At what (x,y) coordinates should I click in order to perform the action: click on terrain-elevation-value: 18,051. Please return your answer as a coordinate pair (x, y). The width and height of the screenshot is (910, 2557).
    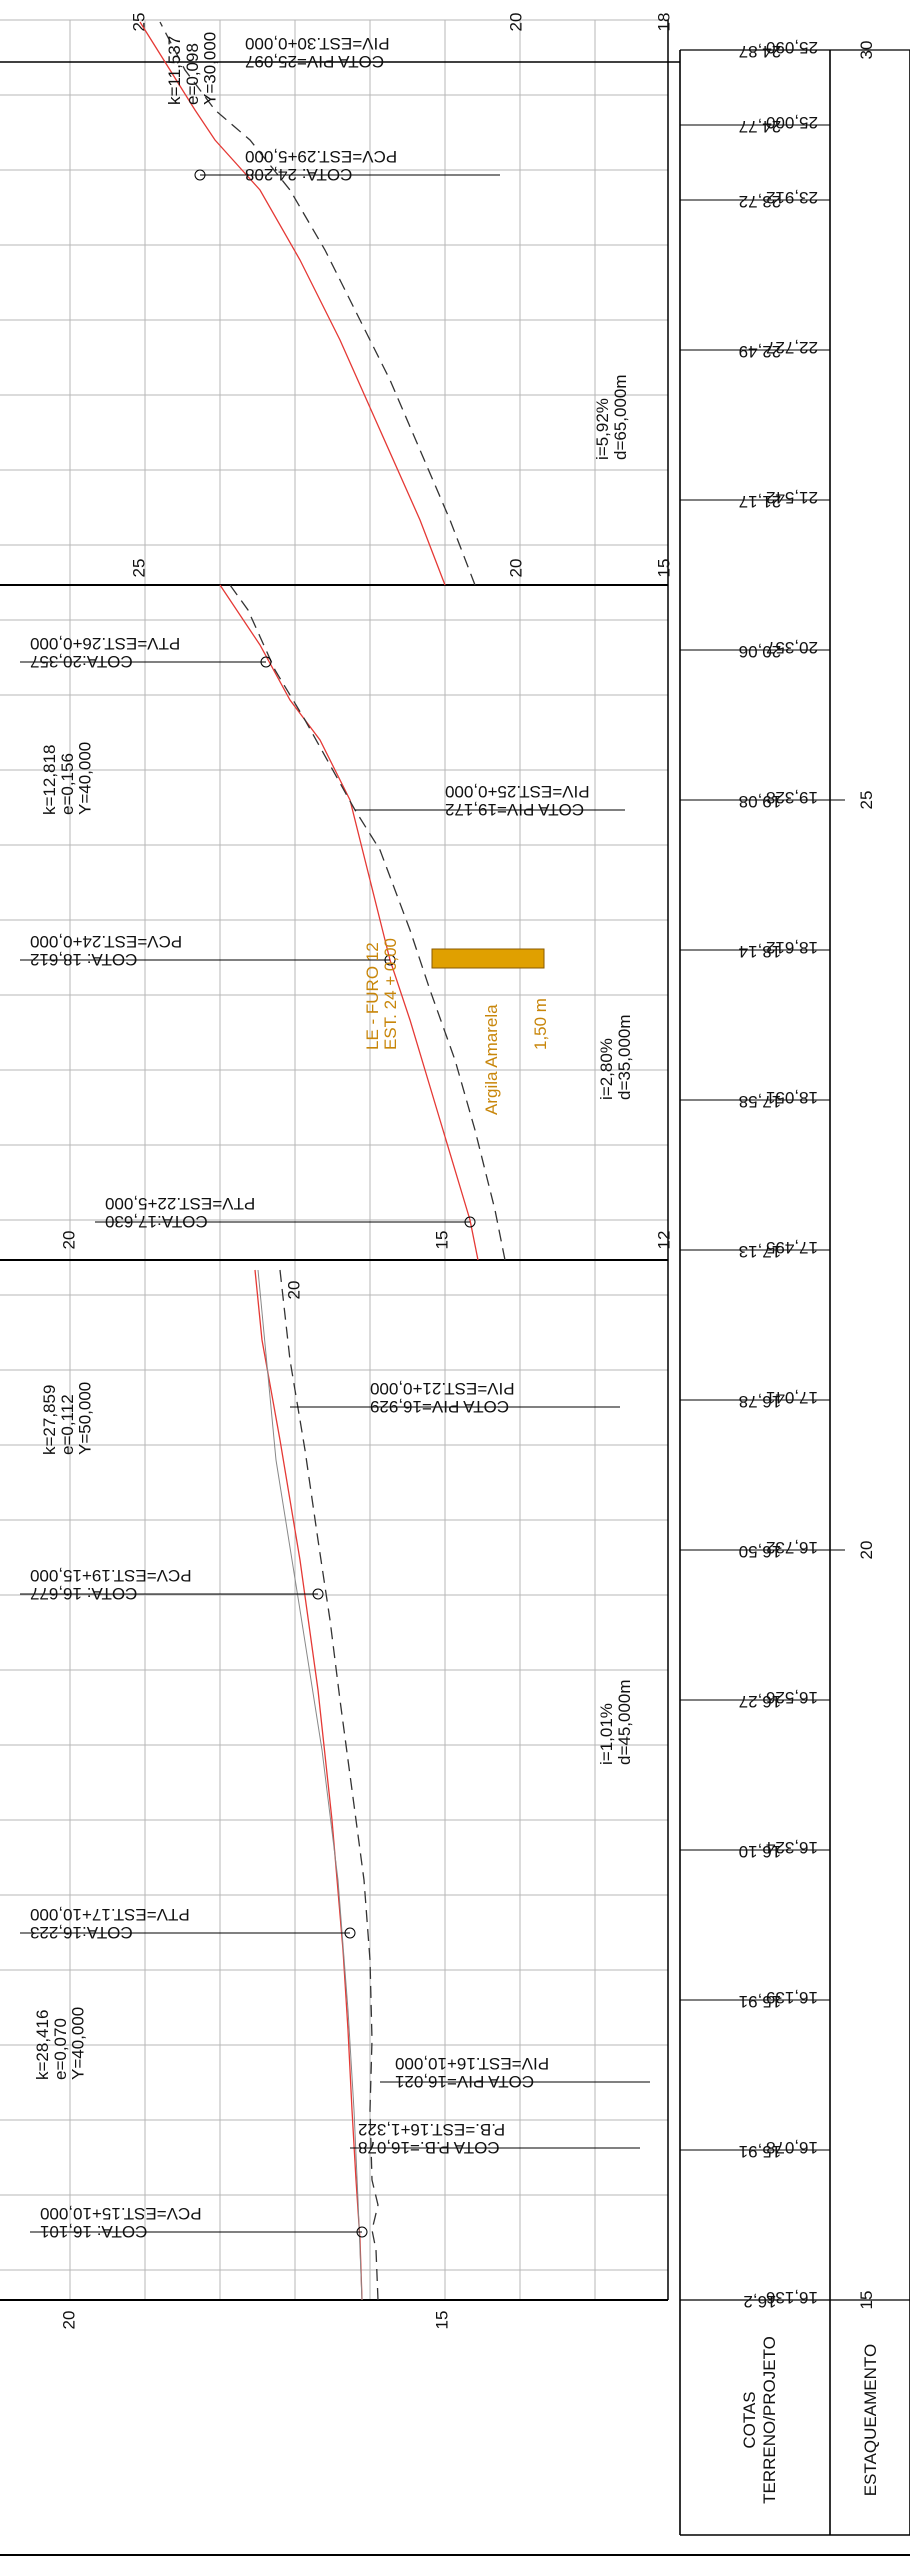
    Looking at the image, I should click on (792, 1097).